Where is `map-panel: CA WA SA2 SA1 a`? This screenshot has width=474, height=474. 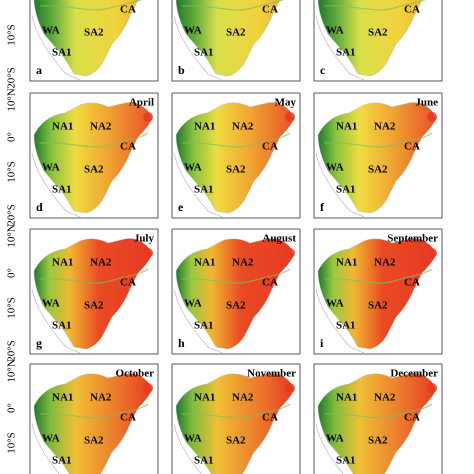
map-panel: CA WA SA2 SA1 a is located at coordinates (94, 41).